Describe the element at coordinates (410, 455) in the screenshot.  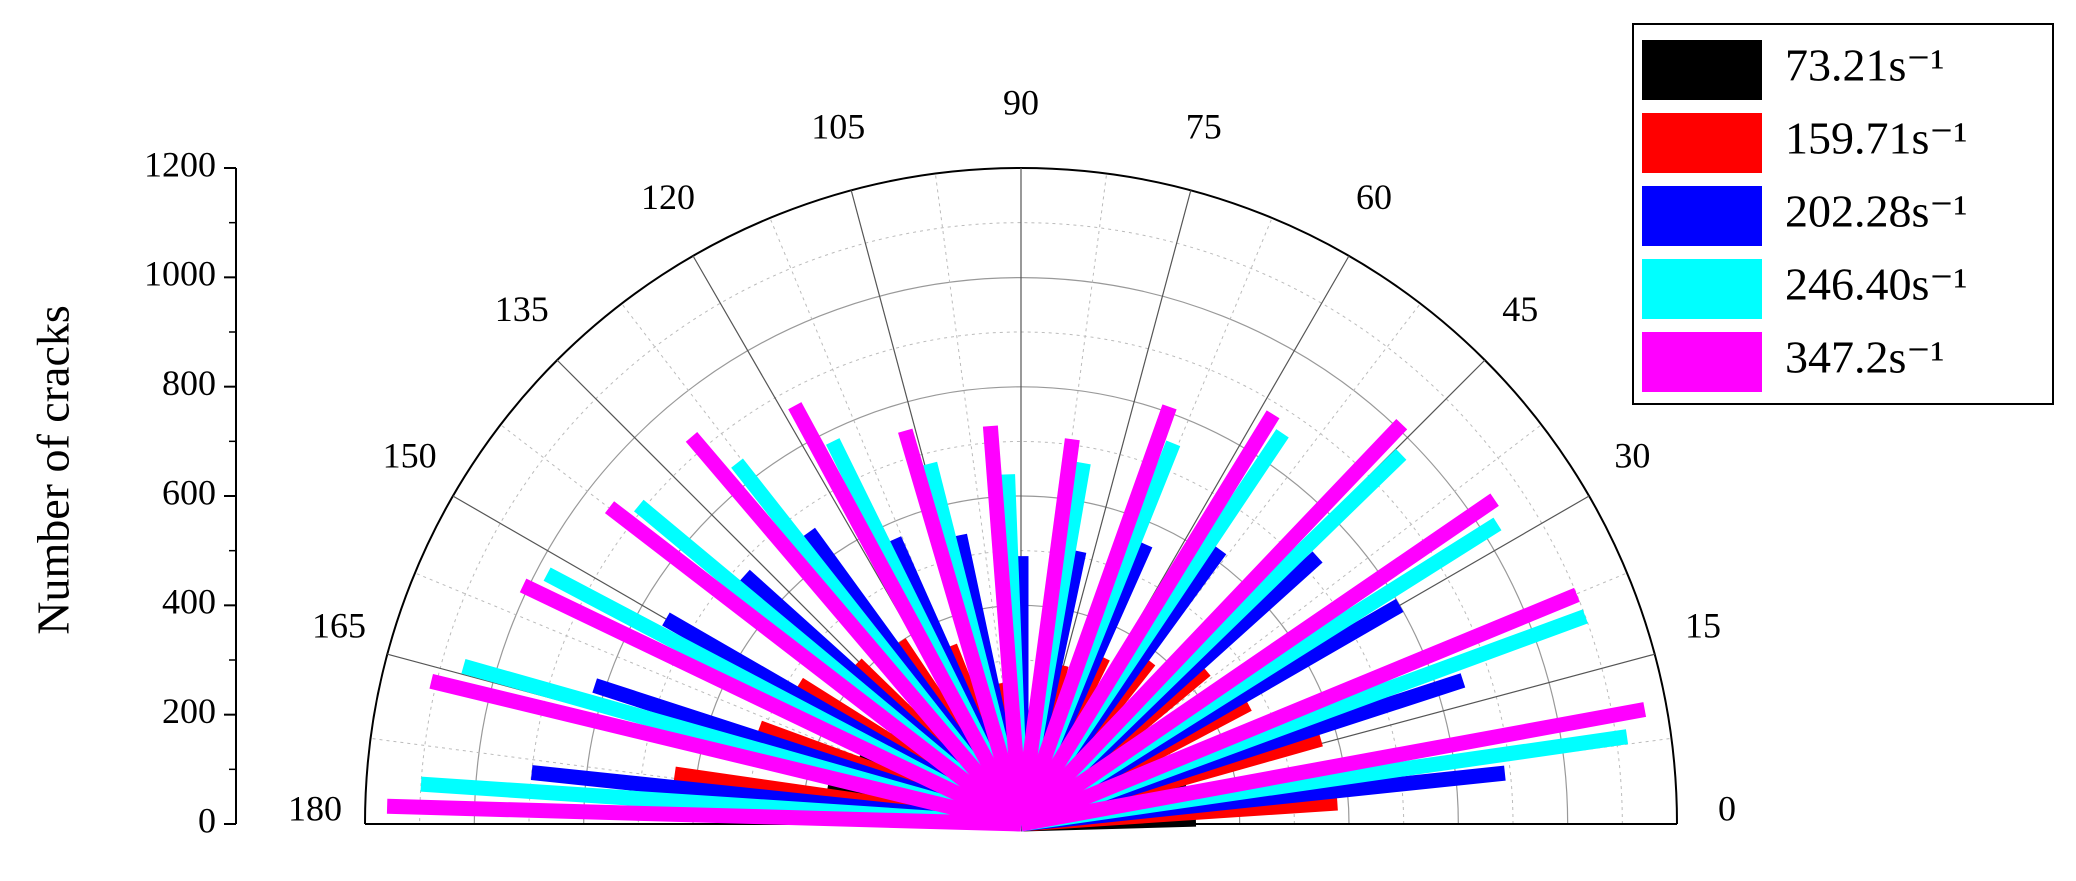
I see `angle-tick-label: 150` at that location.